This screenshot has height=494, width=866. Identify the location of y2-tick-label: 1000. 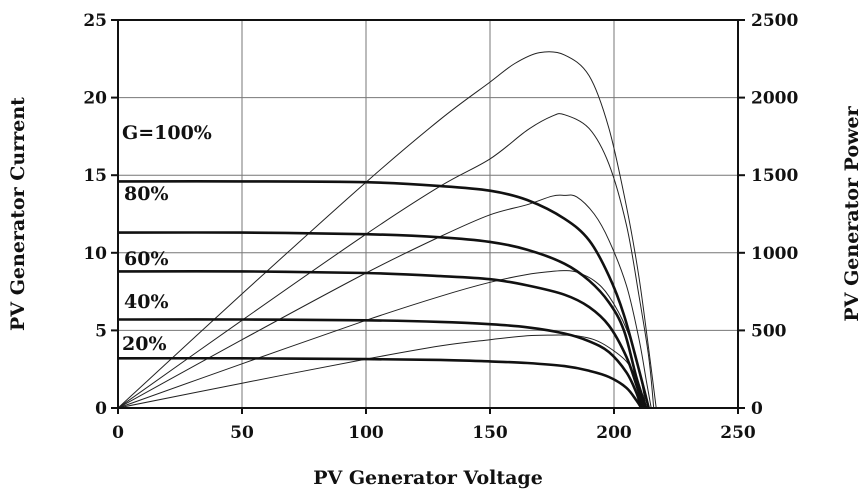
(774, 254).